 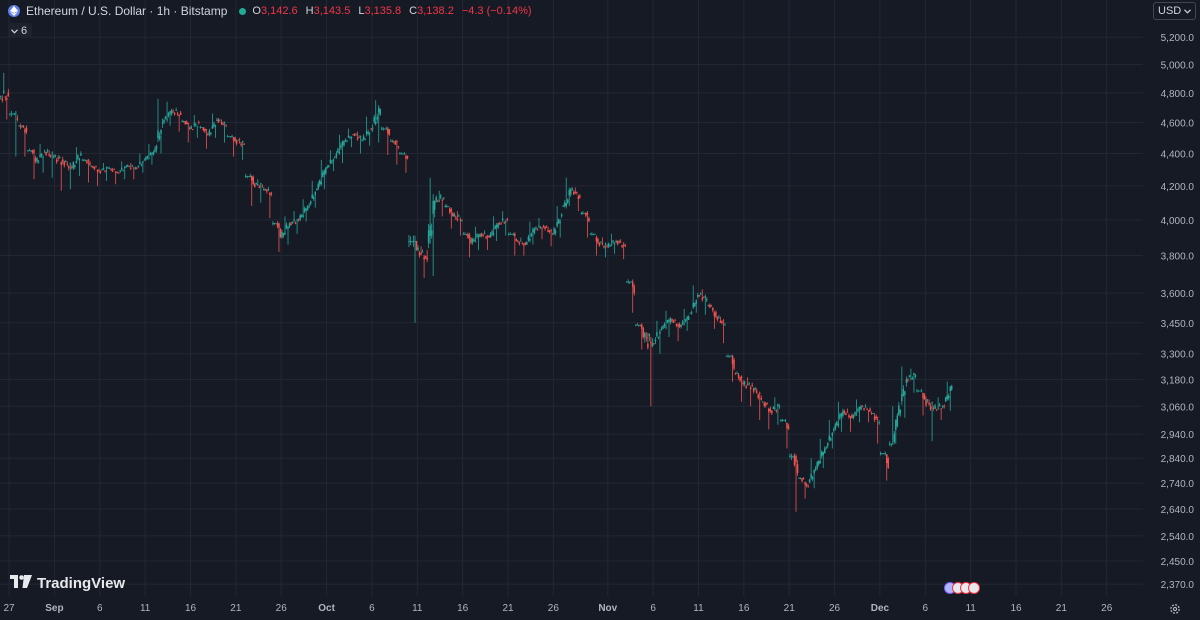 I want to click on gear-icon, so click(x=1175, y=608).